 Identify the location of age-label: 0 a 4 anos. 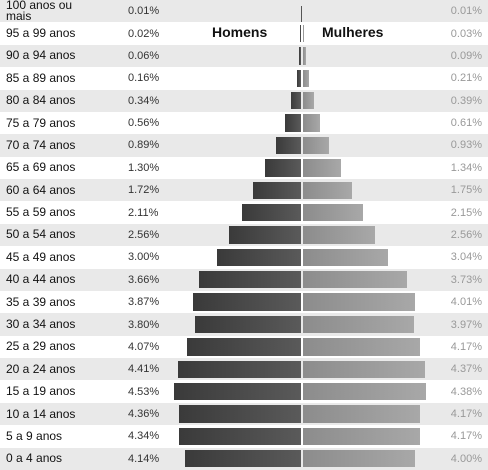
(34, 458).